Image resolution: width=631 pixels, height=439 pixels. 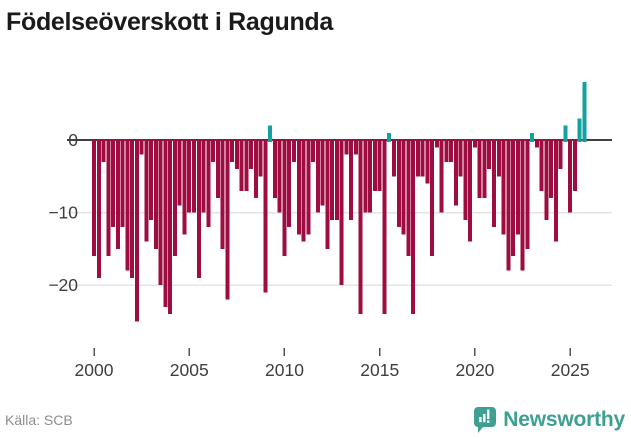 I want to click on newsworthy-logo: Newsworthy, so click(x=549, y=420).